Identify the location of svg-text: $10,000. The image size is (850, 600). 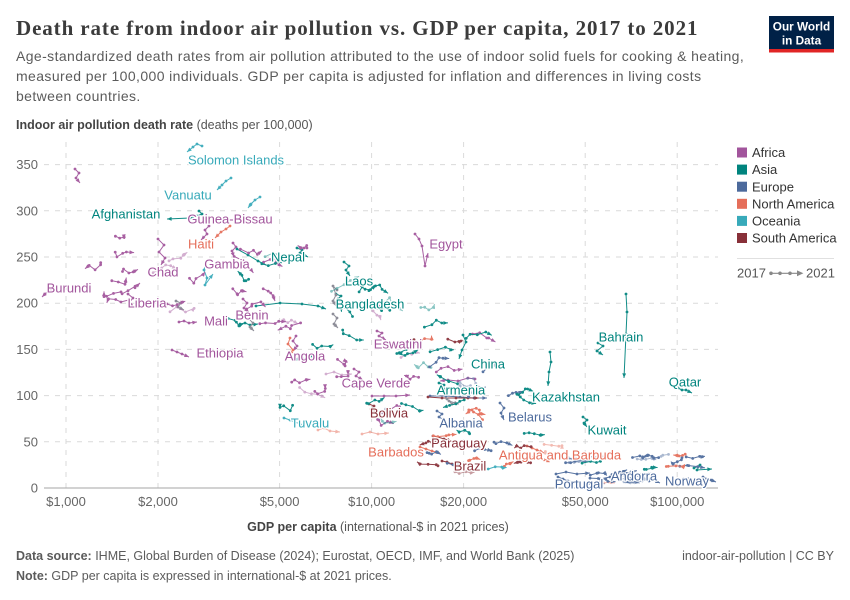
(371, 501).